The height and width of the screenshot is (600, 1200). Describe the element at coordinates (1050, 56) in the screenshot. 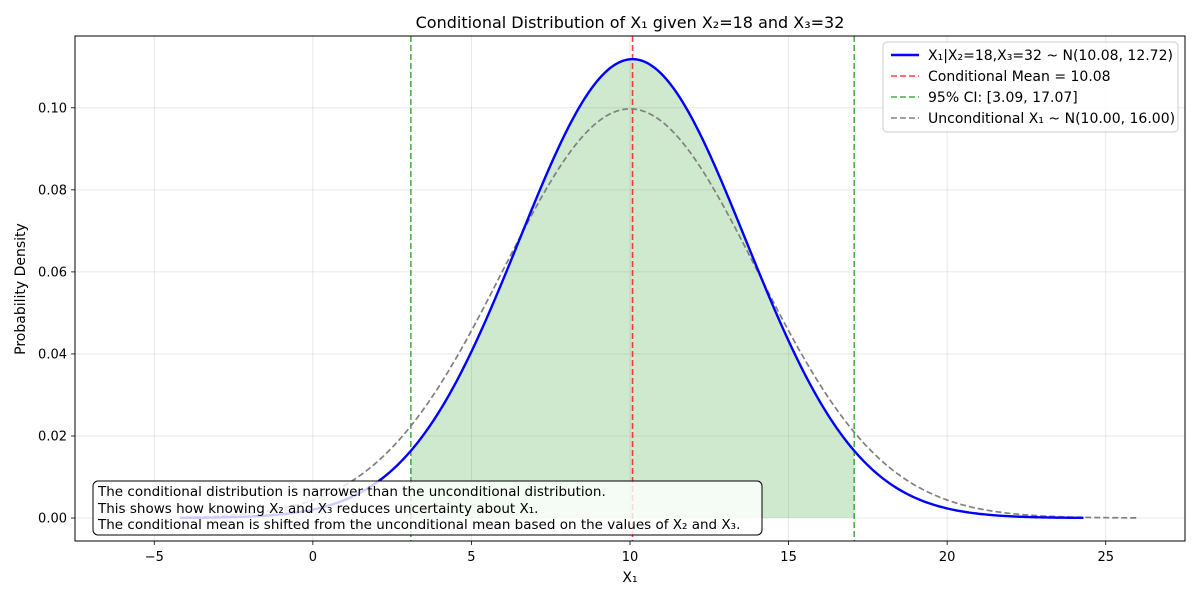

I see `legend-label-conditional: X₁|X₂=18,X₃=32 ~ N(10.08, 12.72)` at that location.